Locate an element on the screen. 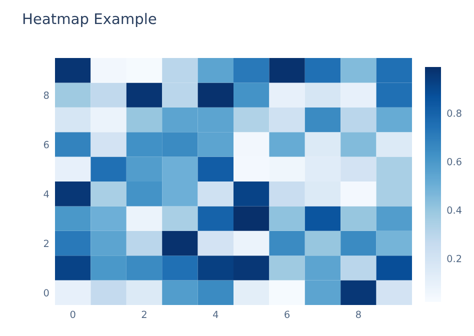 The height and width of the screenshot is (336, 474). y-tick-label: 0 is located at coordinates (46, 292).